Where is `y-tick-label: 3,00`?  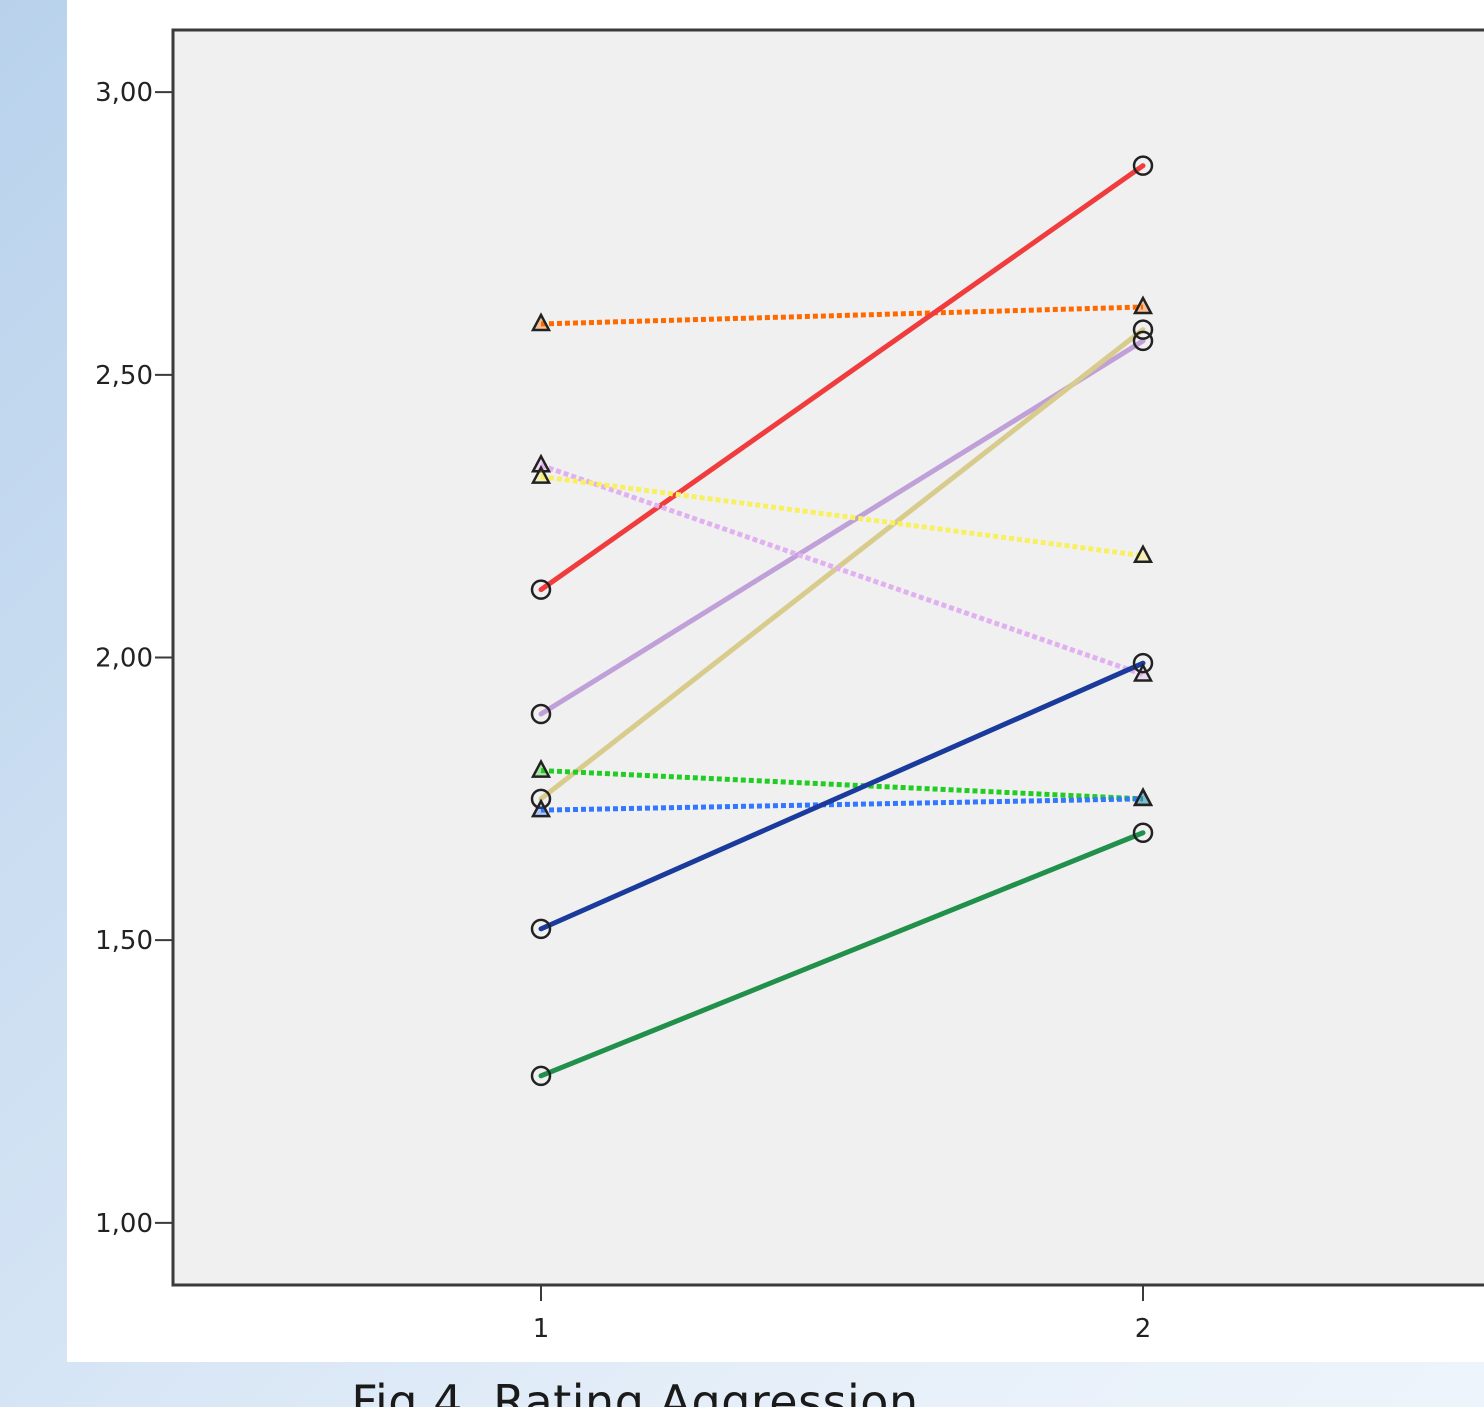
y-tick-label: 3,00 is located at coordinates (124, 93).